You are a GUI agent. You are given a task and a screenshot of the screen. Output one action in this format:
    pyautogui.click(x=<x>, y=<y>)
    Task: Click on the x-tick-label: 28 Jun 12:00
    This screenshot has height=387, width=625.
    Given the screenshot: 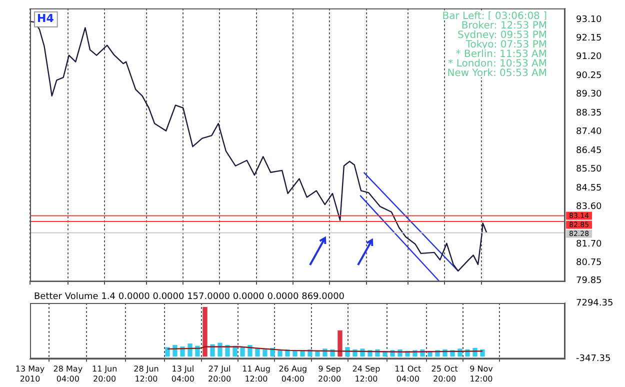 What is the action you would take?
    pyautogui.click(x=146, y=374)
    